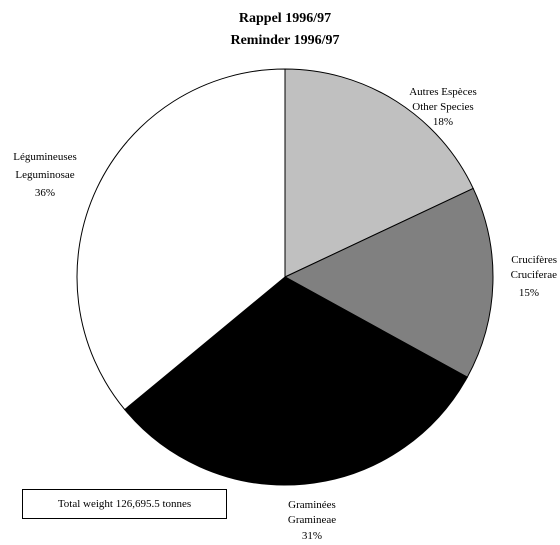 The image size is (560, 545). Describe the element at coordinates (388, 282) in the screenshot. I see `pie-slice-cruciferae` at that location.